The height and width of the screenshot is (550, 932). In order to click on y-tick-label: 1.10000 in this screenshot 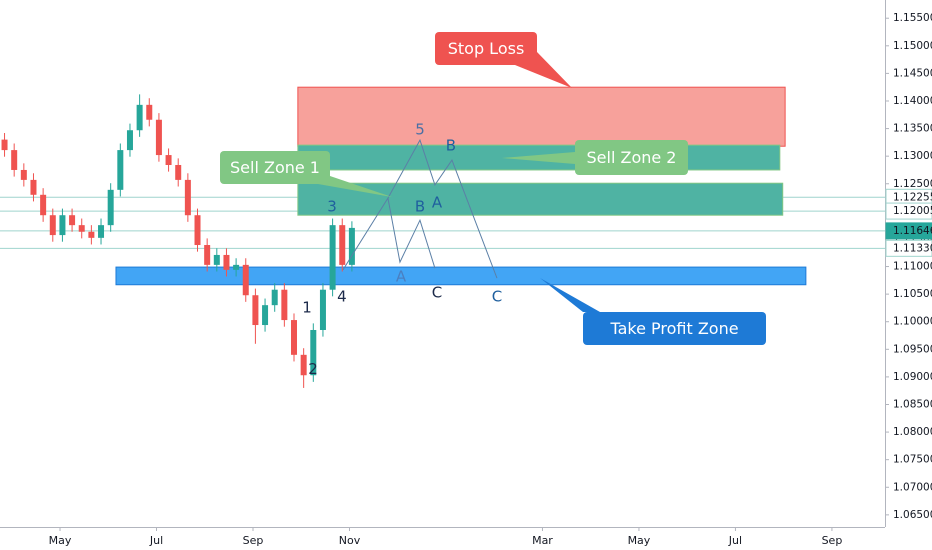, I will do `click(912, 322)`.